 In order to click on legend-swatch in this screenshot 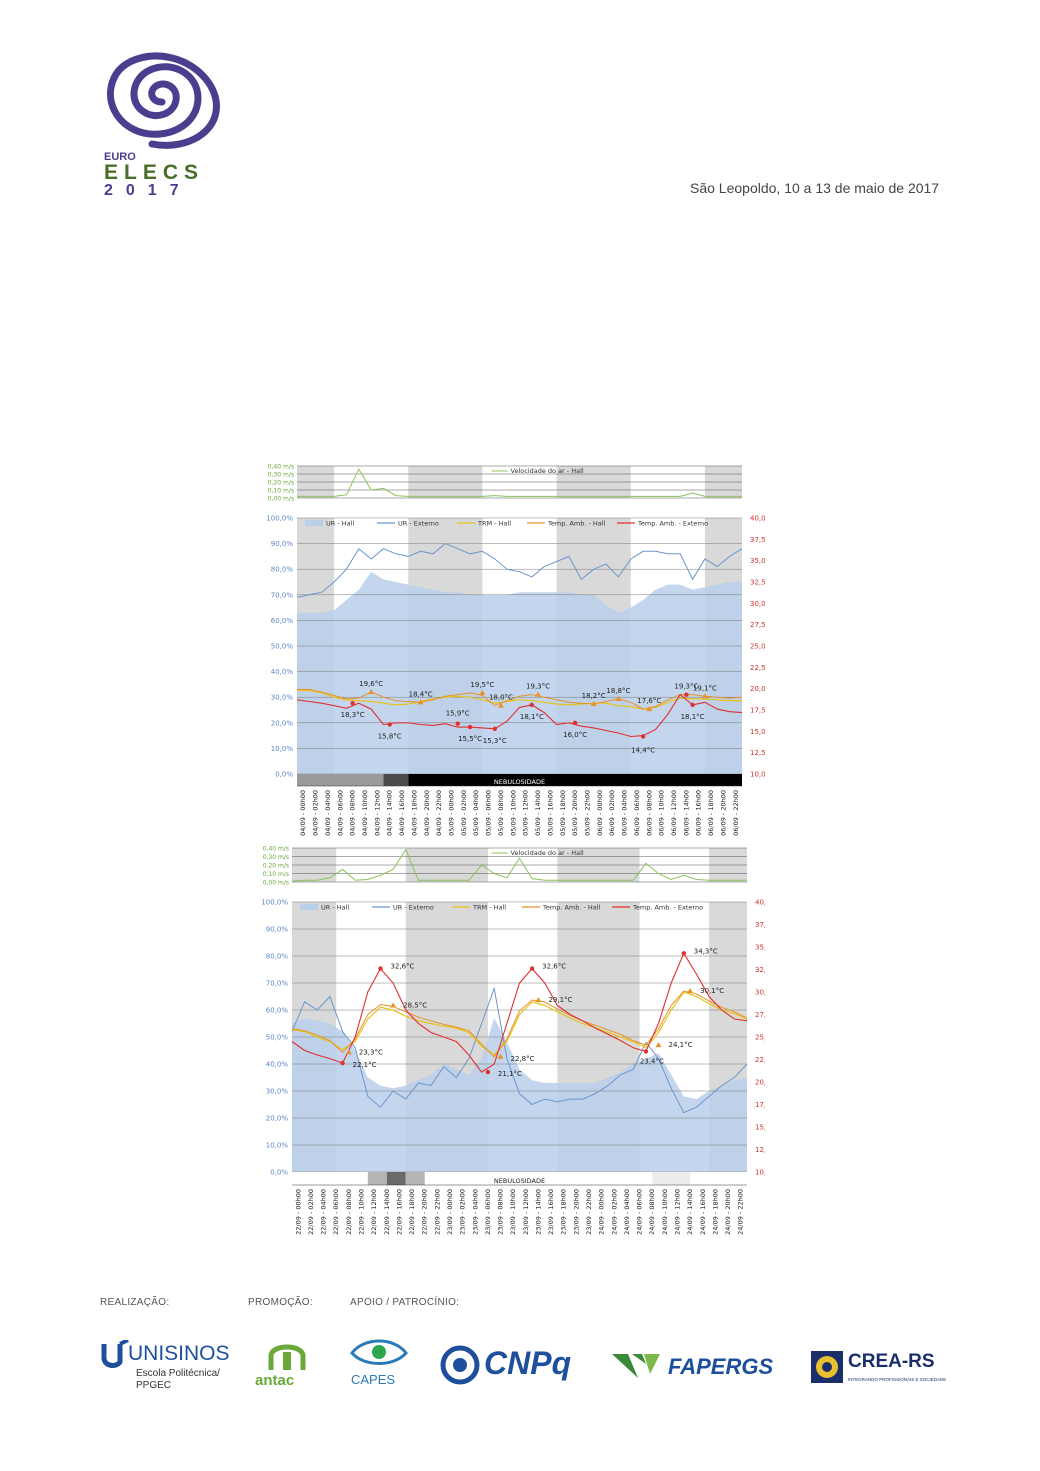, I will do `click(314, 523)`.